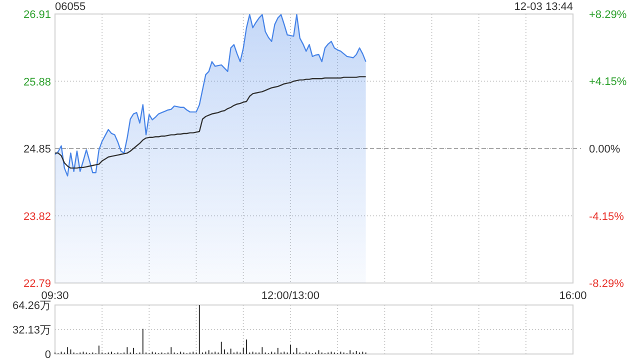 Image resolution: width=640 pixels, height=360 pixels. Describe the element at coordinates (37, 216) in the screenshot. I see `y-tick-label: 23.82` at that location.